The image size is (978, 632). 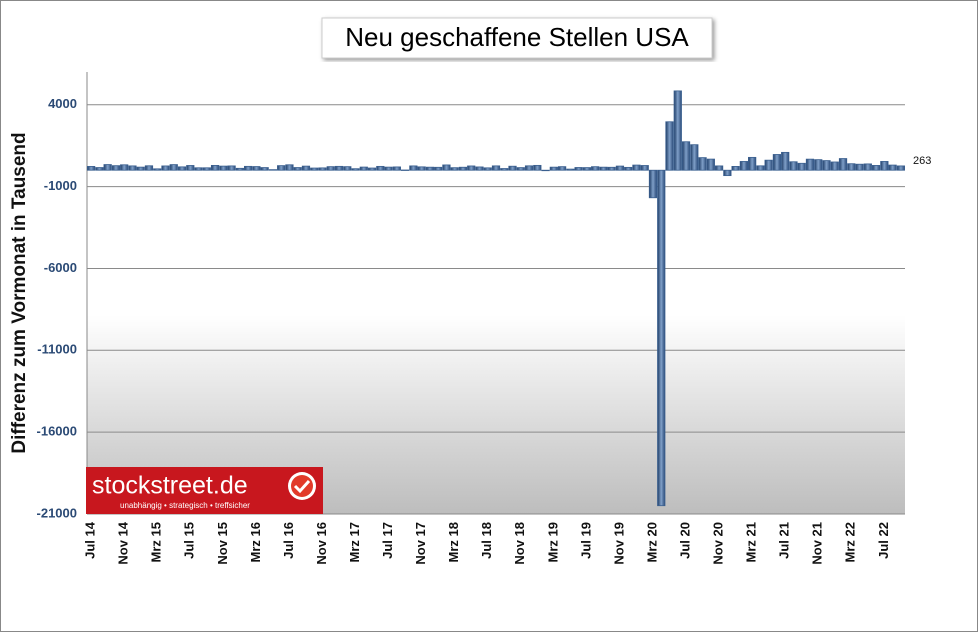 I want to click on x-tick-label: Nov 18, so click(x=519, y=543).